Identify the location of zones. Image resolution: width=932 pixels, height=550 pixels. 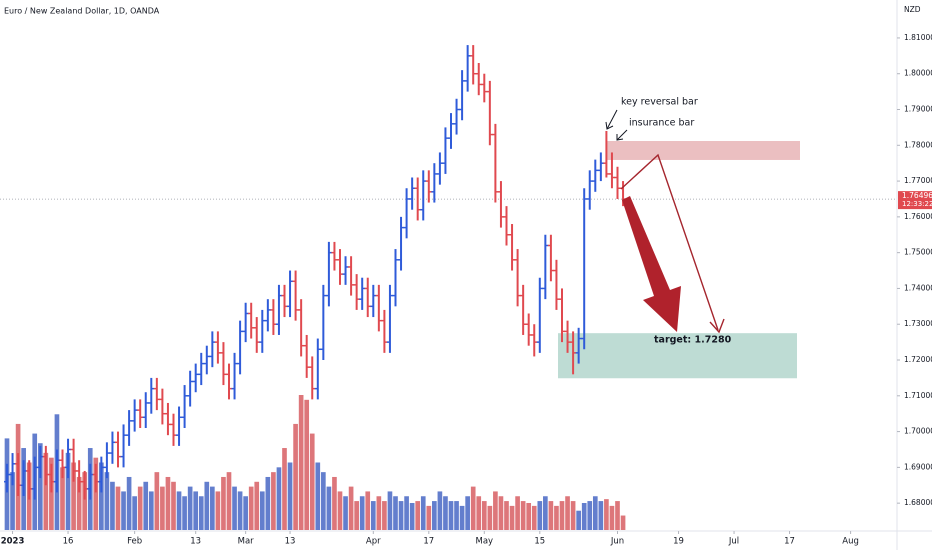
(679, 259).